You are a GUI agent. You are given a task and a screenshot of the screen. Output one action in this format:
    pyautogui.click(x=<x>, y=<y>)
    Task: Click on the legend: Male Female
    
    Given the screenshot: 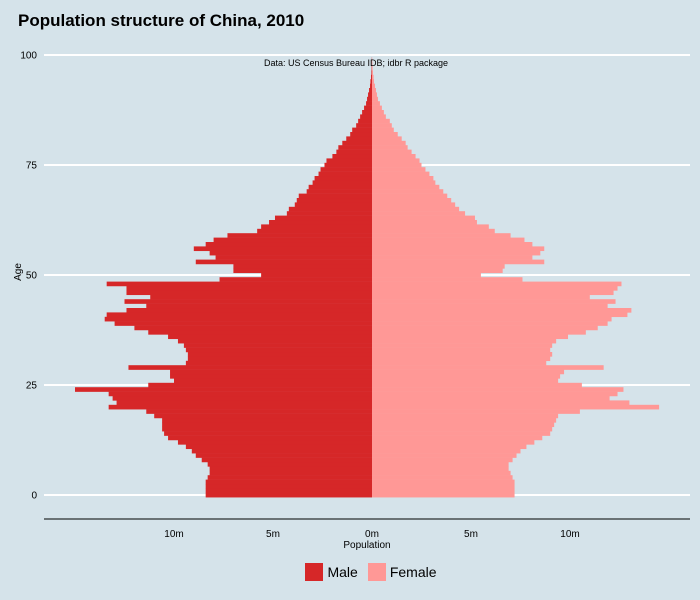 What is the action you would take?
    pyautogui.click(x=350, y=572)
    